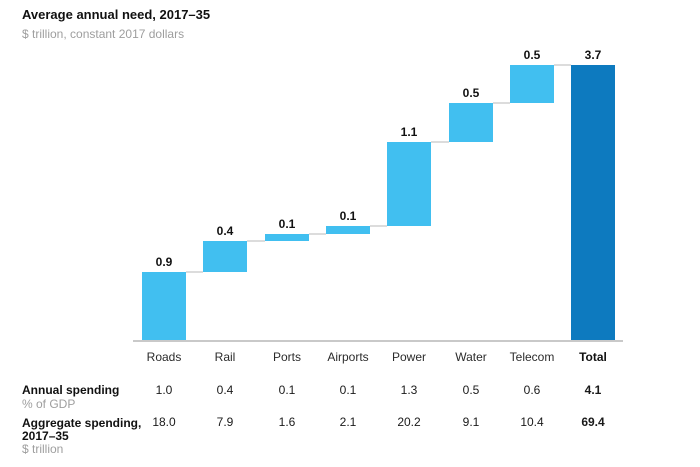 The image size is (700, 467). I want to click on chart-subtitle: $ trillion, constant 2017 dollars, so click(103, 34).